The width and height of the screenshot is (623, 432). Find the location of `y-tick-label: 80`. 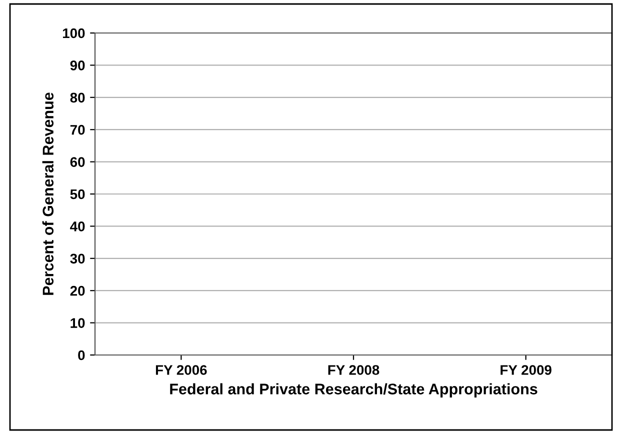

y-tick-label: 80 is located at coordinates (77, 97).